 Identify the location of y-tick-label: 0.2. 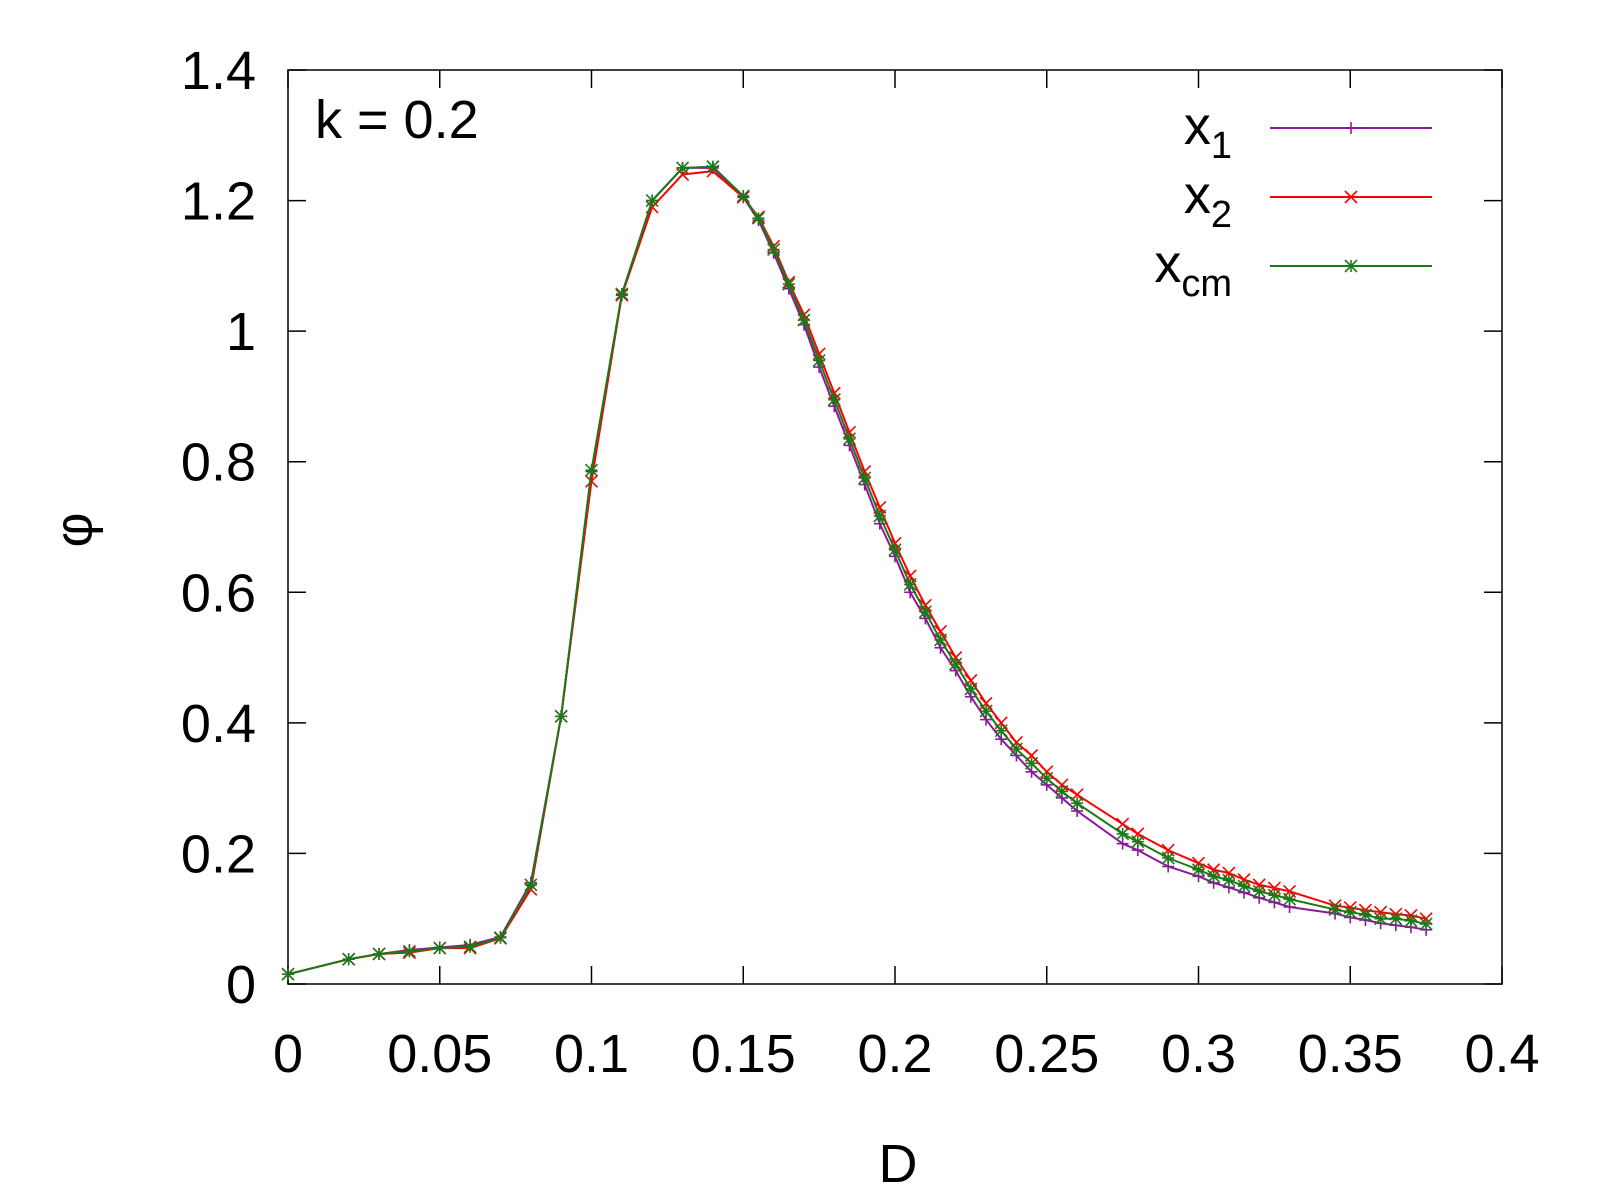
(218, 854).